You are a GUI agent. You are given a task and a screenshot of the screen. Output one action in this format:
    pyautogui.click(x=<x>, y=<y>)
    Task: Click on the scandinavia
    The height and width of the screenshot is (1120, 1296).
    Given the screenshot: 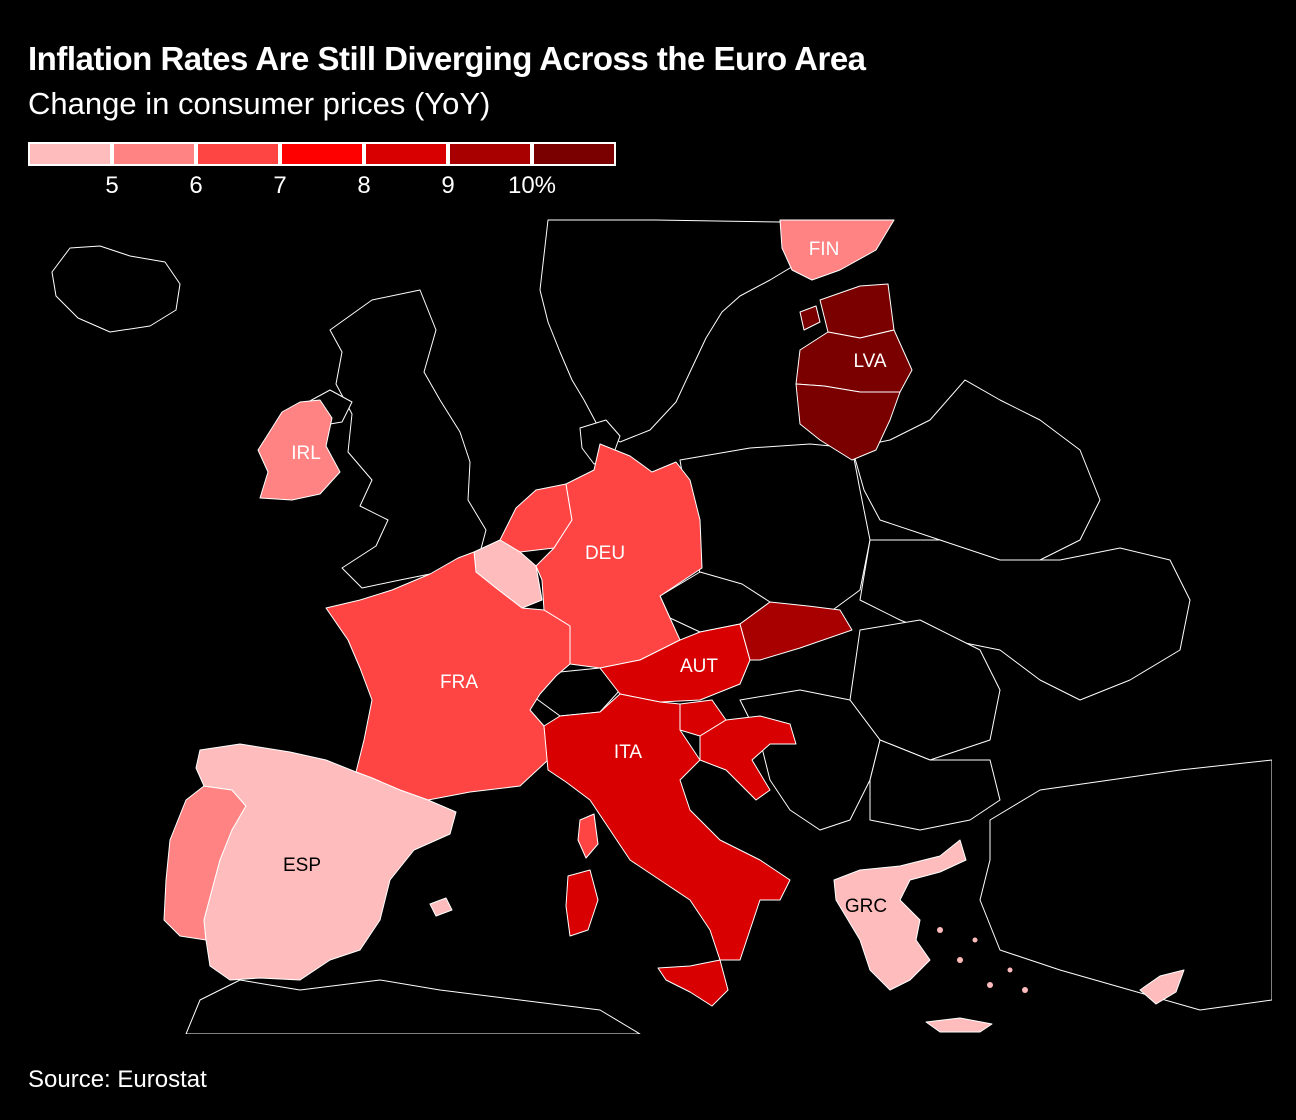 What is the action you would take?
    pyautogui.click(x=670, y=331)
    